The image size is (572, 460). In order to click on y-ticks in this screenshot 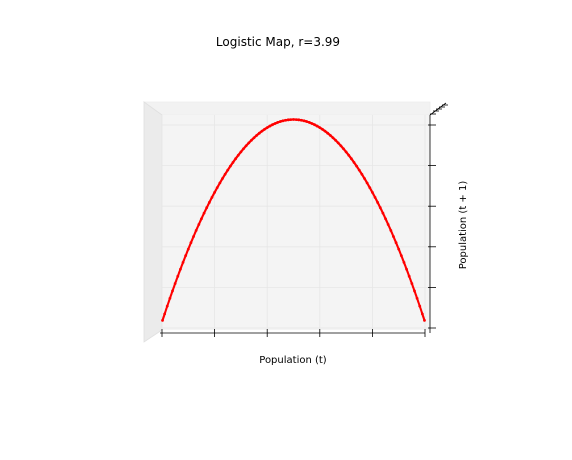, I will do `click(432, 226)`.